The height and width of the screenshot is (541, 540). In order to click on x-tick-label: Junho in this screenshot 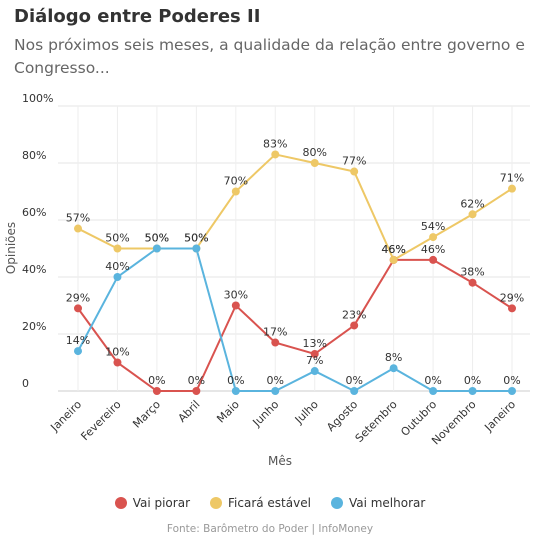, I will do `click(266, 414)`.